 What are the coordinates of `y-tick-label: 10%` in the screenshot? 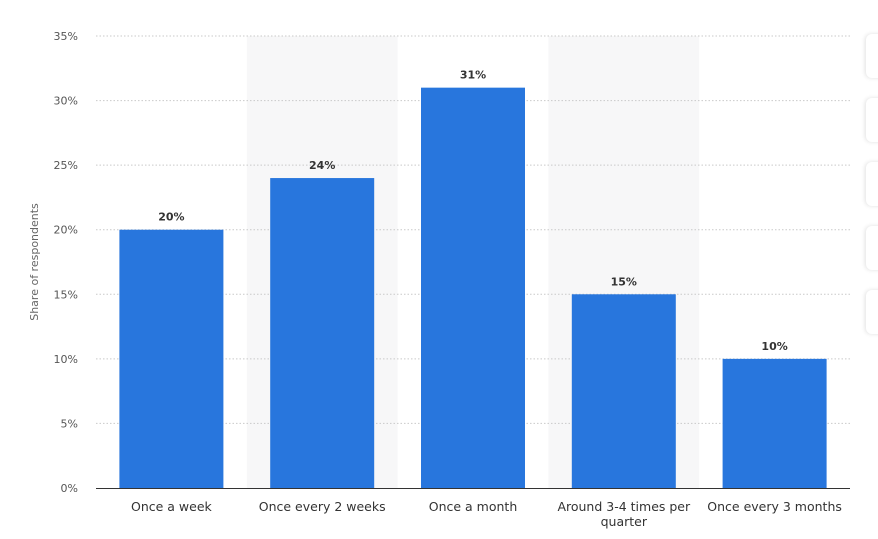 It's located at (66, 359).